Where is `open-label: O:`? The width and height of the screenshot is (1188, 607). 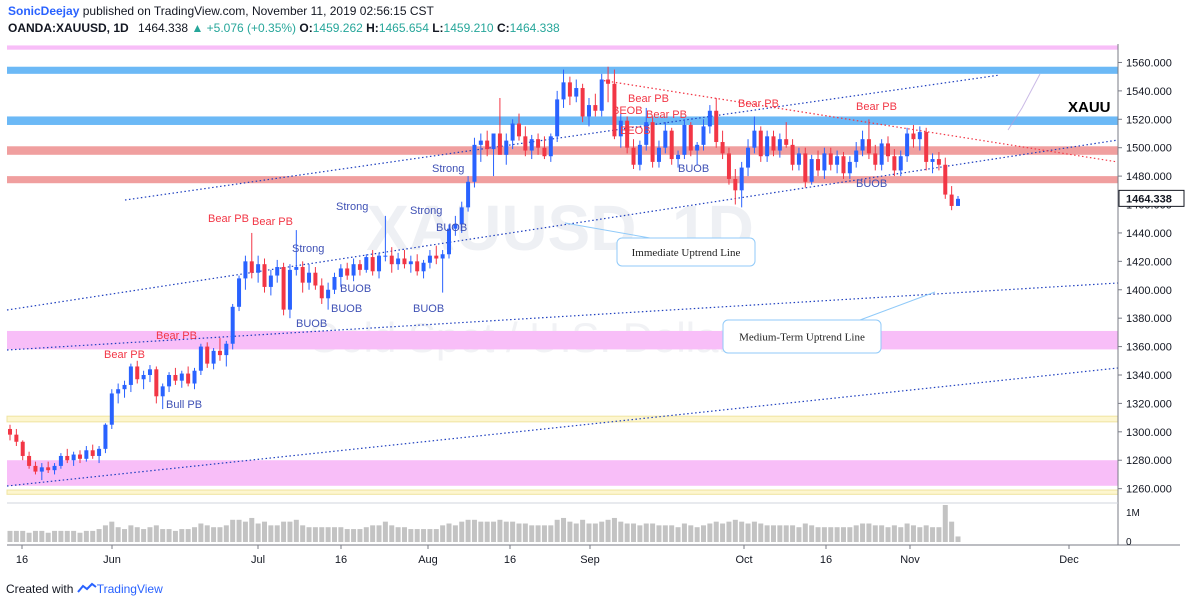
open-label: O: is located at coordinates (306, 28).